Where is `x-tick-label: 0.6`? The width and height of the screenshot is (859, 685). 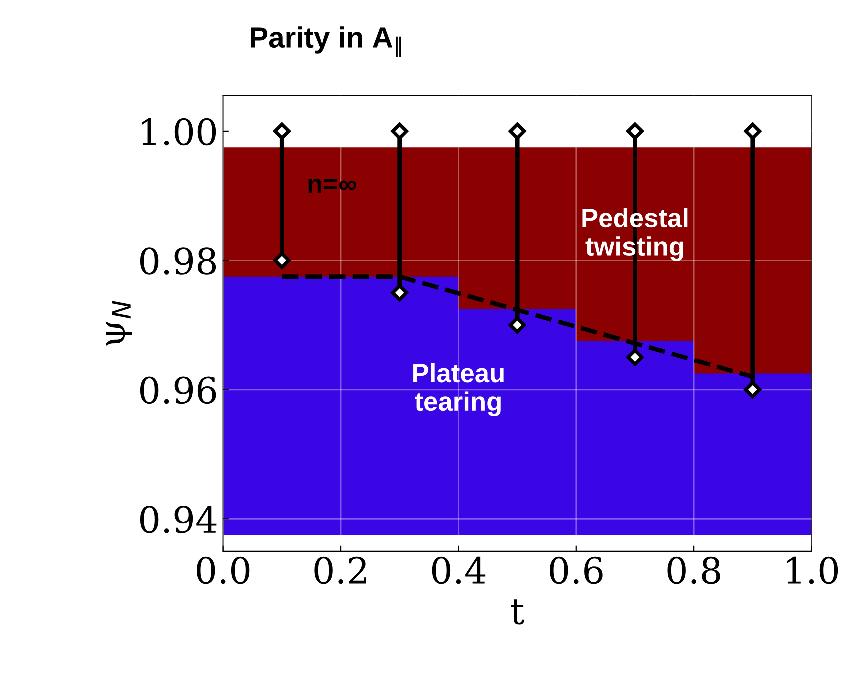
x-tick-label: 0.6 is located at coordinates (576, 570).